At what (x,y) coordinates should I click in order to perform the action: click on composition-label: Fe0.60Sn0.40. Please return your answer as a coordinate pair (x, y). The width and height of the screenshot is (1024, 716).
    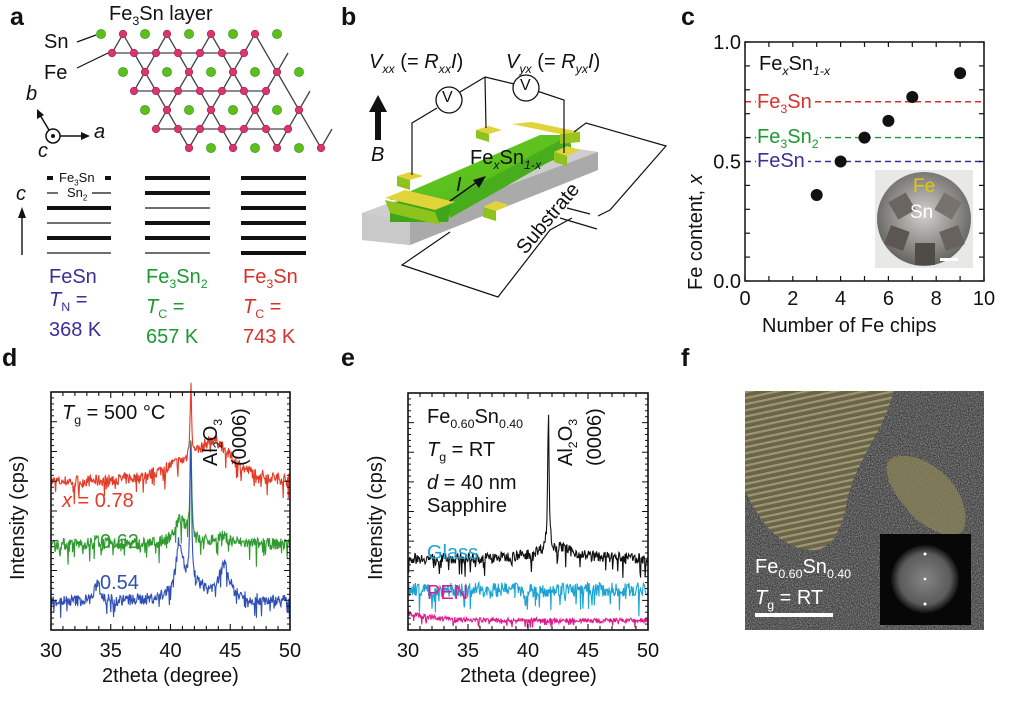
    Looking at the image, I should click on (803, 568).